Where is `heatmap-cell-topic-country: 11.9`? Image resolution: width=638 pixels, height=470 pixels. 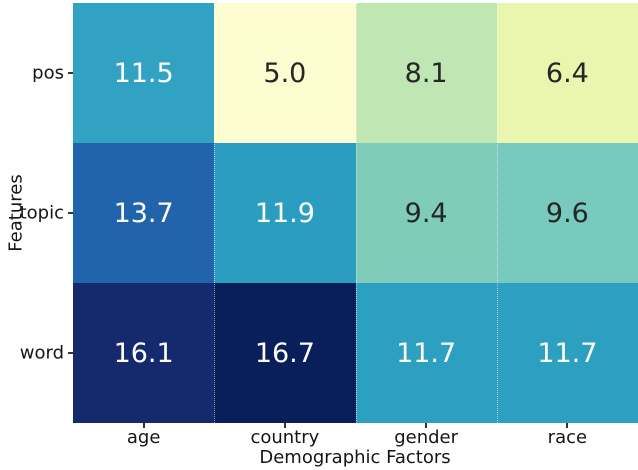 heatmap-cell-topic-country: 11.9 is located at coordinates (285, 213).